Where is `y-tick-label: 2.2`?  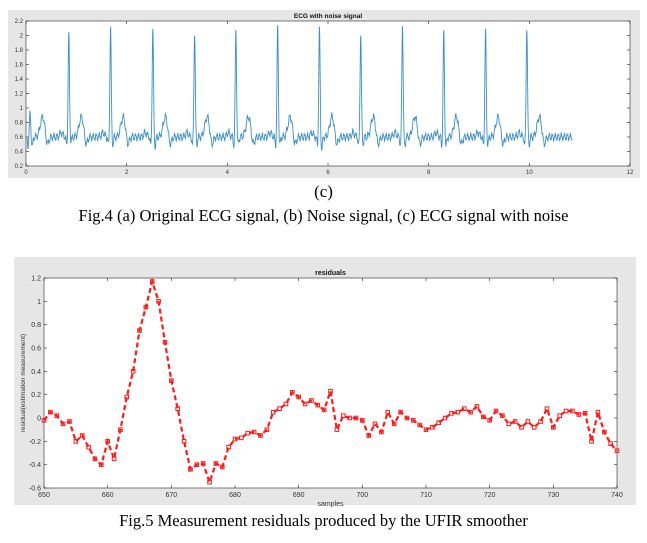 y-tick-label: 2.2 is located at coordinates (19, 22).